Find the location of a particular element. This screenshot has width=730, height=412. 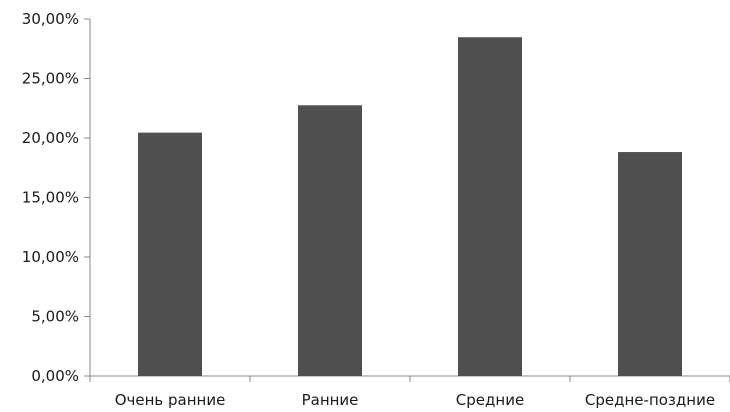

y-axis: 0,00% 5,00% 10,00% 15,00% 20,00% 25,00% 30,00% is located at coordinates (56, 197).